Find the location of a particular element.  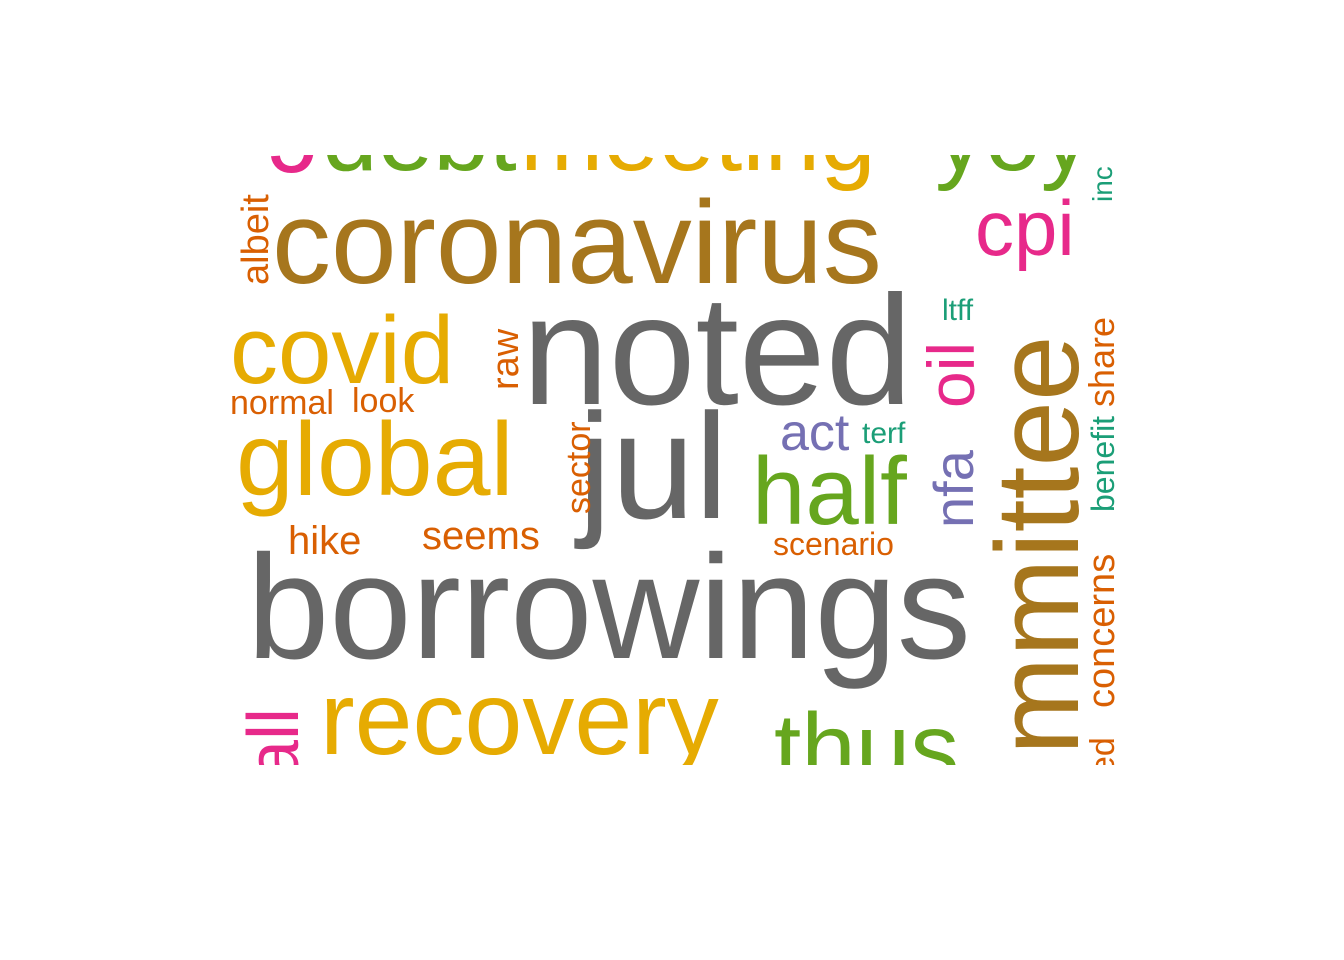

word-albeit: albeit is located at coordinates (256, 239).